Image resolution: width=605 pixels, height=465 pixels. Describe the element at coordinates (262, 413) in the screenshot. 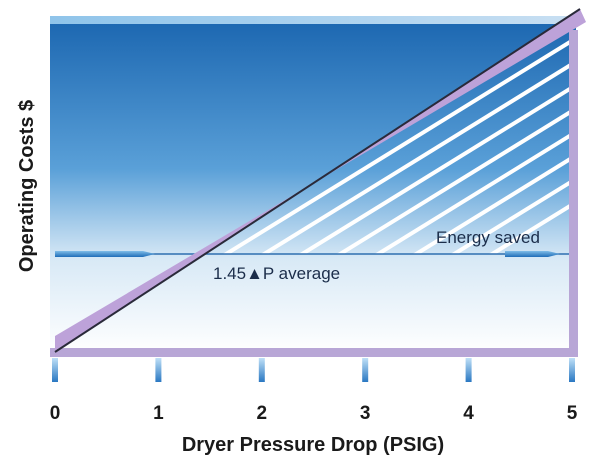

I see `x-tick-label: 2` at that location.